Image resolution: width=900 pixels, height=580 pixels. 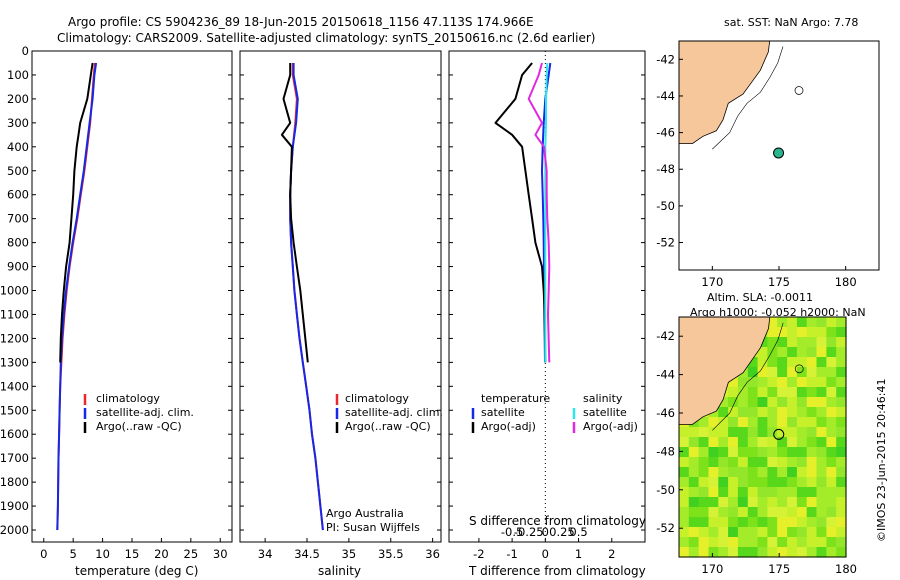 I want to click on sal-legend-satellite: satellite-adj. clim., so click(x=394, y=412).